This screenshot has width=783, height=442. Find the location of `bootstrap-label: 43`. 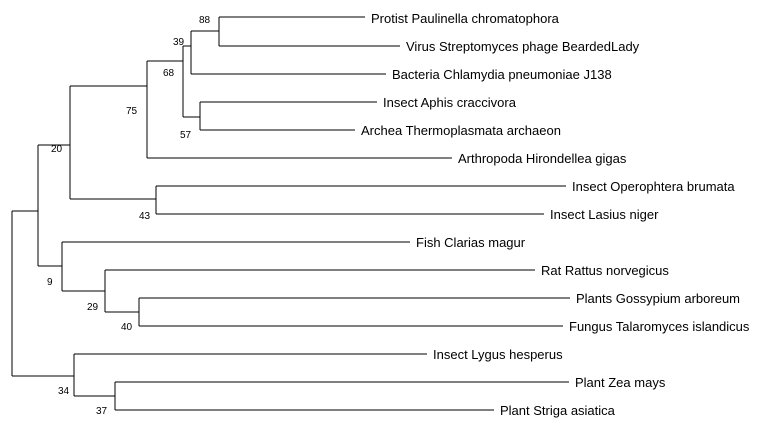

bootstrap-label: 43 is located at coordinates (145, 216).